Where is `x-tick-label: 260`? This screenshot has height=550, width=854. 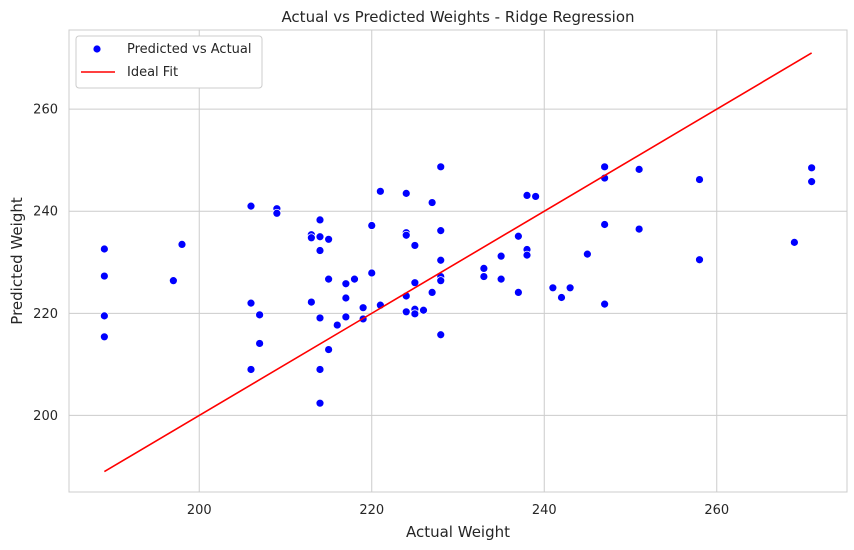 x-tick-label: 260 is located at coordinates (716, 510).